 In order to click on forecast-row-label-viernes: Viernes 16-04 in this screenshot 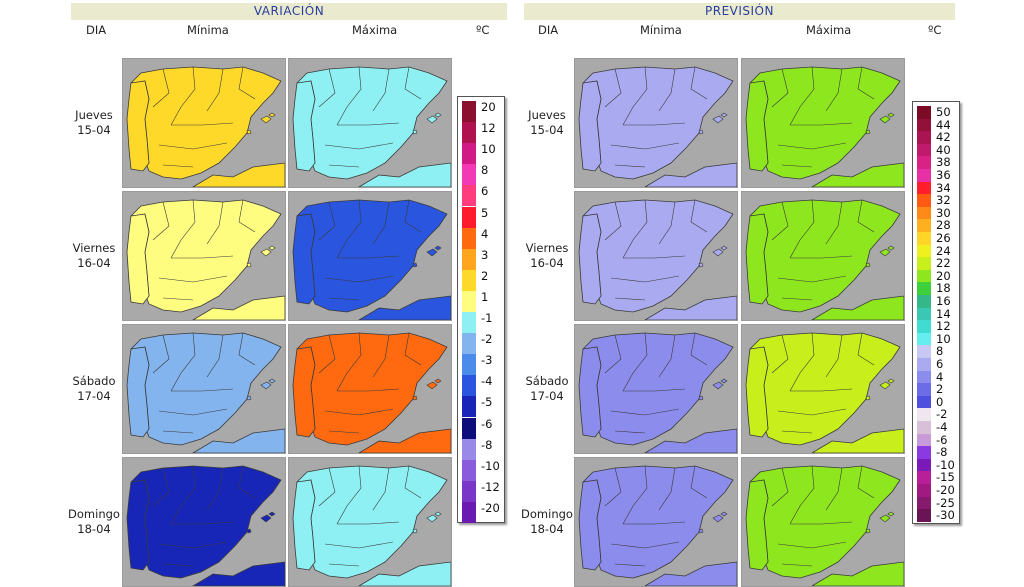, I will do `click(547, 255)`.